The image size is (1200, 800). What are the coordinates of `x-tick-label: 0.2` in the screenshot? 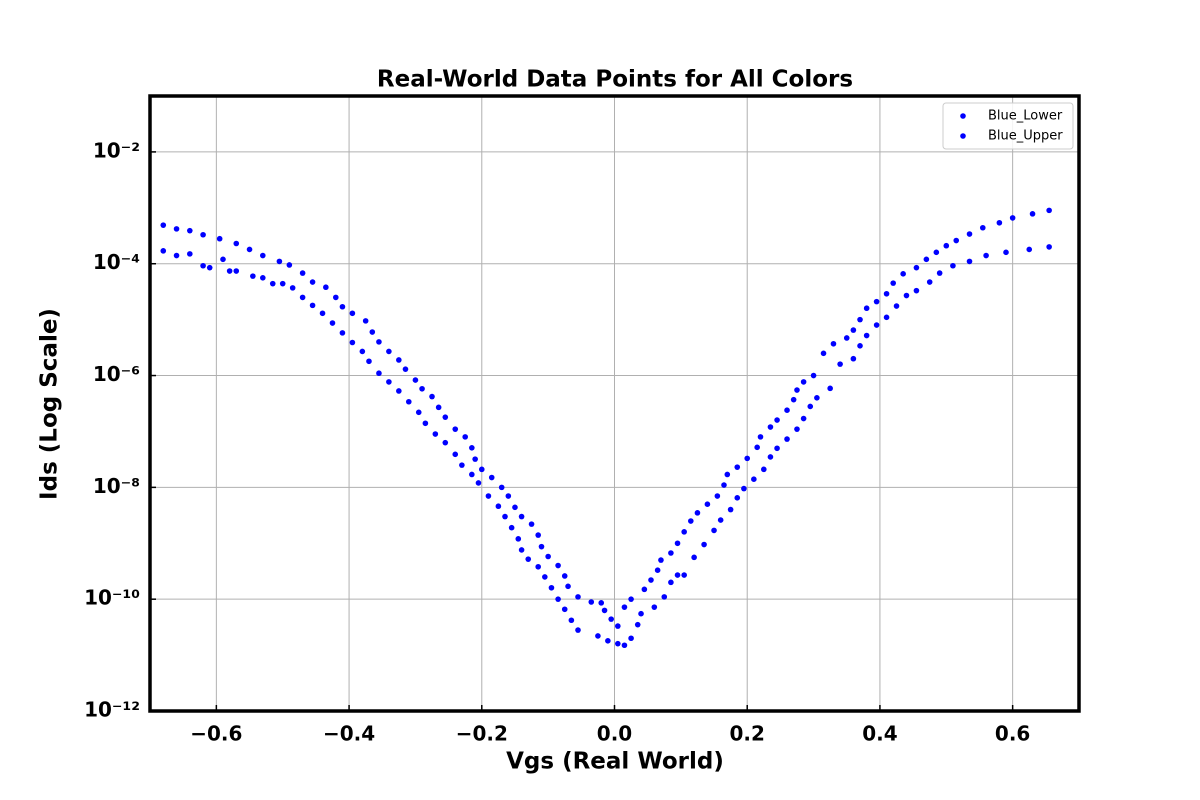 It's located at (746, 734).